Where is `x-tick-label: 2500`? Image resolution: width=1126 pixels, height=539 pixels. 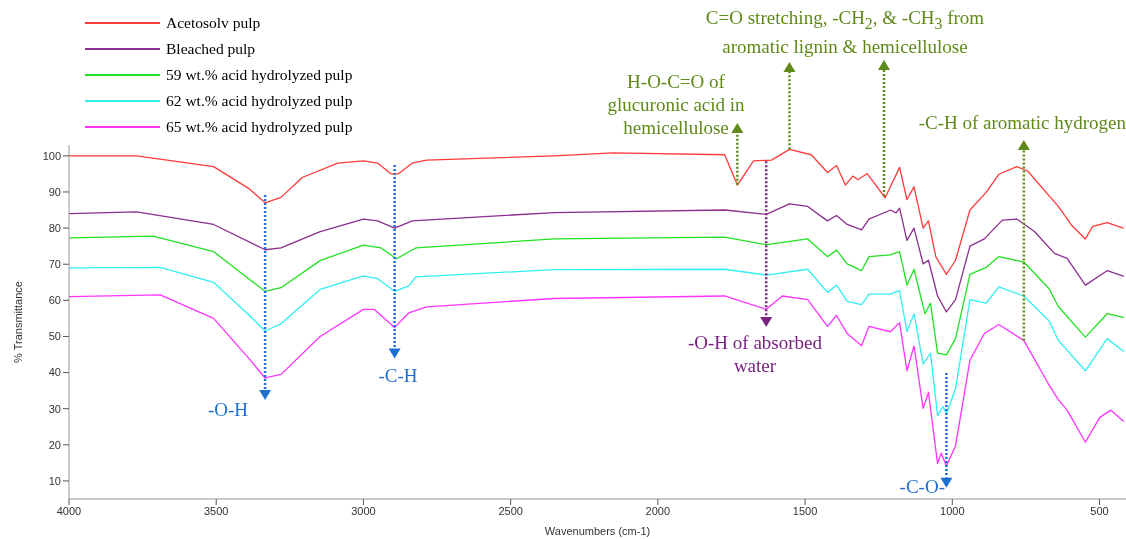
x-tick-label: 2500 is located at coordinates (510, 510).